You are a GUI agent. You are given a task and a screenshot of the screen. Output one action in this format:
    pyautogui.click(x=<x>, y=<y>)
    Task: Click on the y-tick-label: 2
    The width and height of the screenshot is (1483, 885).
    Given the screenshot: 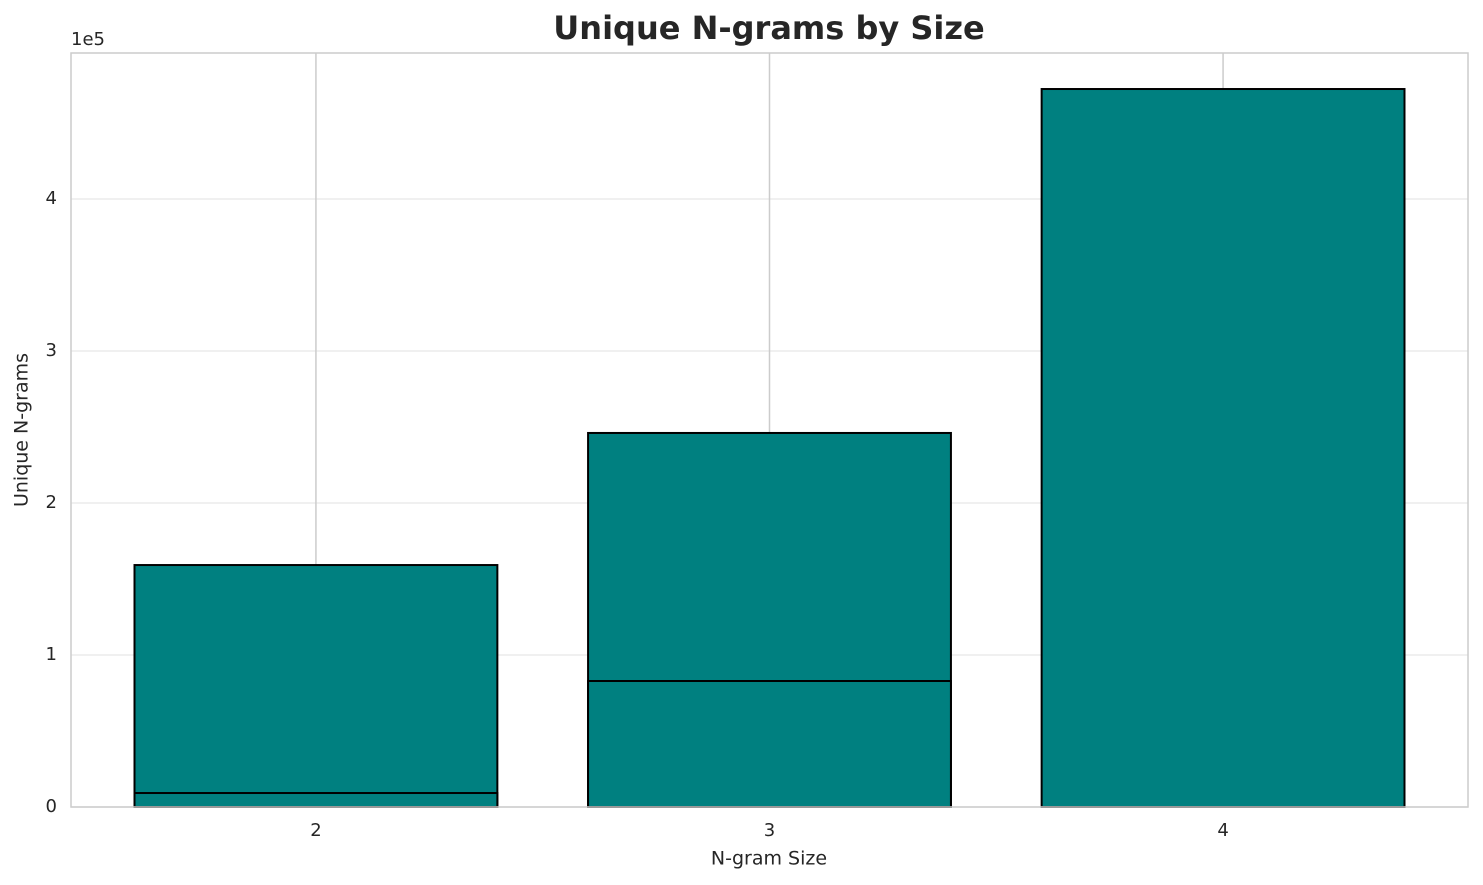 What is the action you would take?
    pyautogui.click(x=51, y=502)
    